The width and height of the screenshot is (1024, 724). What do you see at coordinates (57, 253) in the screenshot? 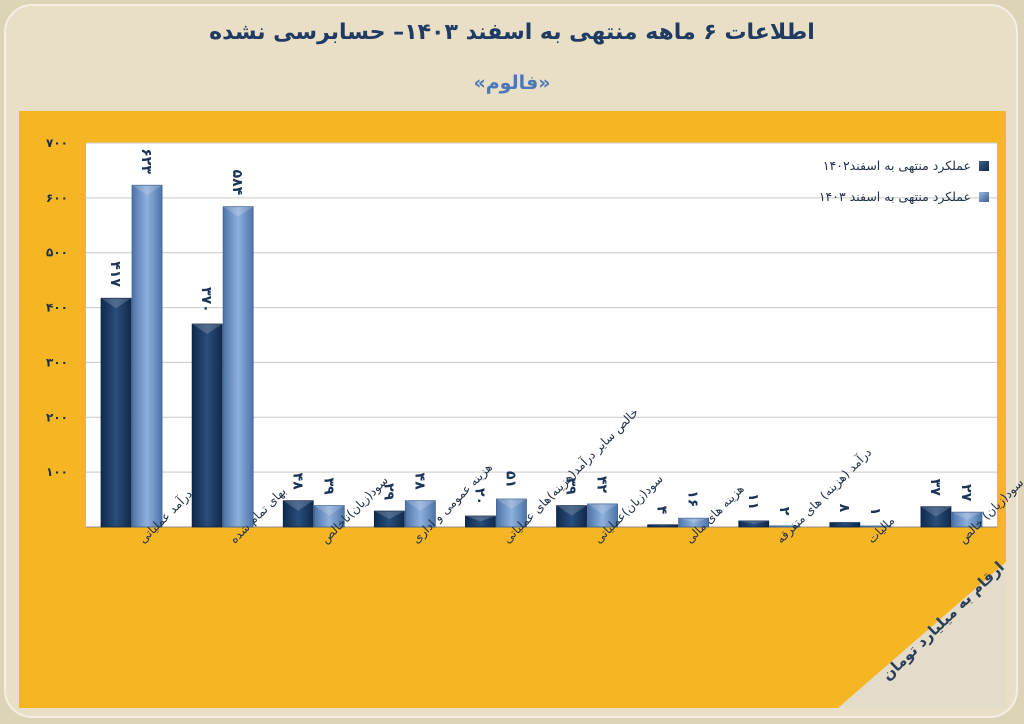
I see `y-tick-label: ۵۰۰` at bounding box center [57, 253].